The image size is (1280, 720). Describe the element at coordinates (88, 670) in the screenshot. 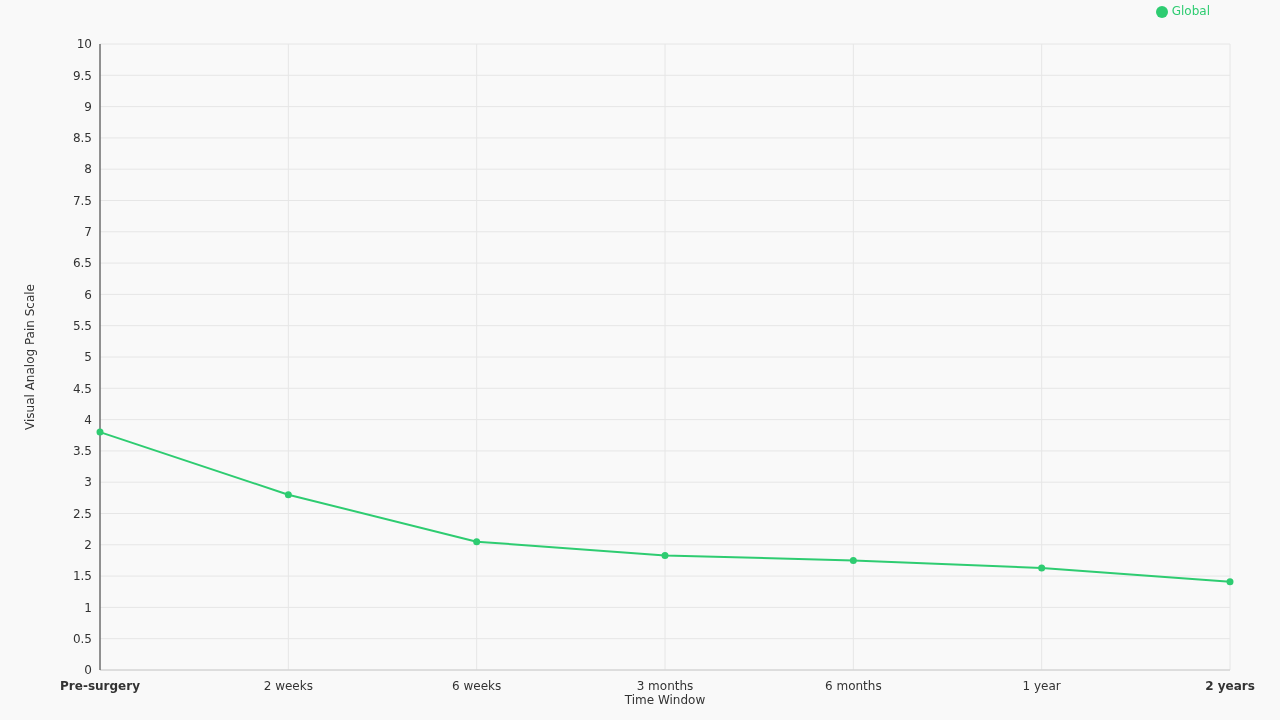

I see `y-tick-label: 0` at that location.